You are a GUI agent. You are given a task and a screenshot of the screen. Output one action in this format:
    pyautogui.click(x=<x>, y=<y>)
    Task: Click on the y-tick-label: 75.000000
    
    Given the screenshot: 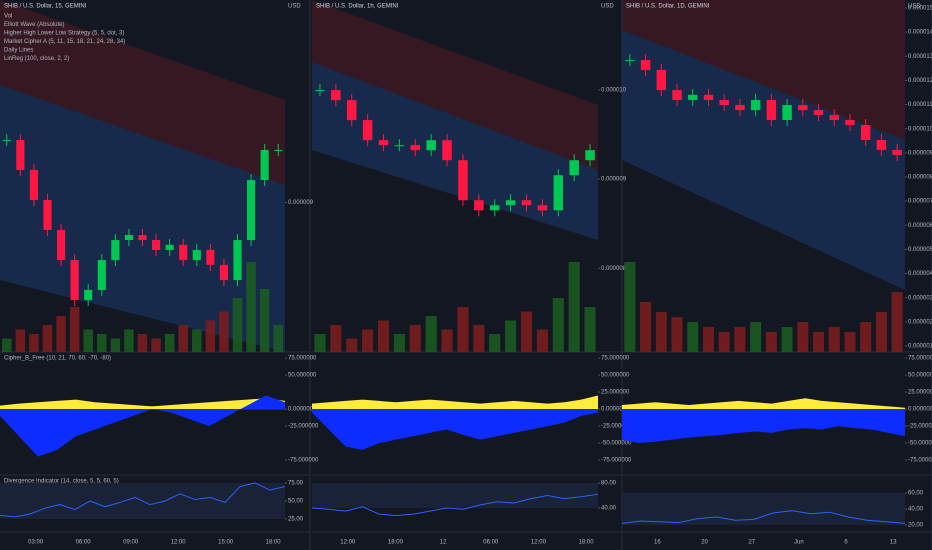 What is the action you would take?
    pyautogui.click(x=302, y=359)
    